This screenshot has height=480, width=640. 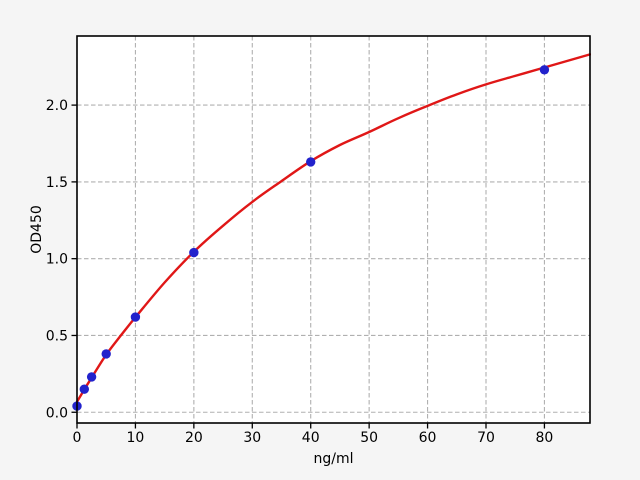 What do you see at coordinates (77, 438) in the screenshot?
I see `x-tick-label: 0` at bounding box center [77, 438].